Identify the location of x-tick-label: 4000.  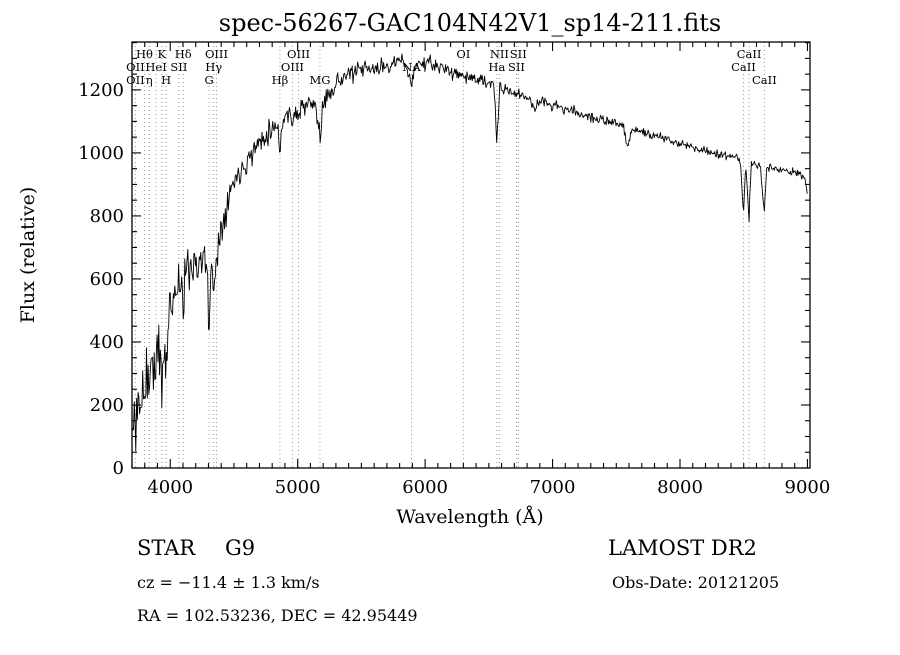
(170, 487).